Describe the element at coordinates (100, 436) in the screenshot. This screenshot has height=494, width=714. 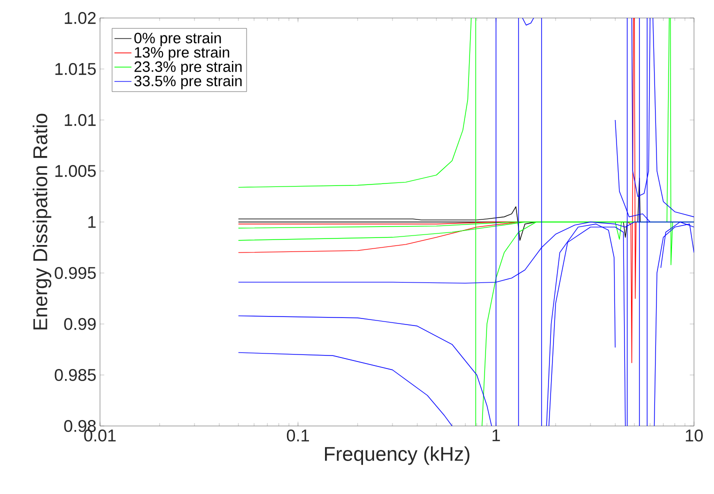
I see `x-tick-label: 0.01` at that location.